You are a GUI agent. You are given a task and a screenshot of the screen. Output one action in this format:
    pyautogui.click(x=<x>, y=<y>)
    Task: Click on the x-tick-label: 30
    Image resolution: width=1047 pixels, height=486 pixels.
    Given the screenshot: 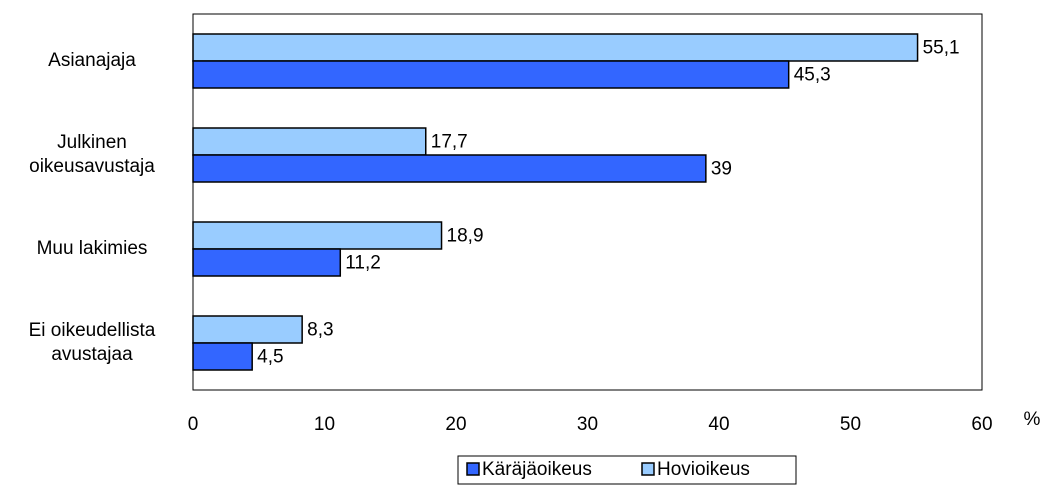 What is the action you would take?
    pyautogui.click(x=587, y=424)
    